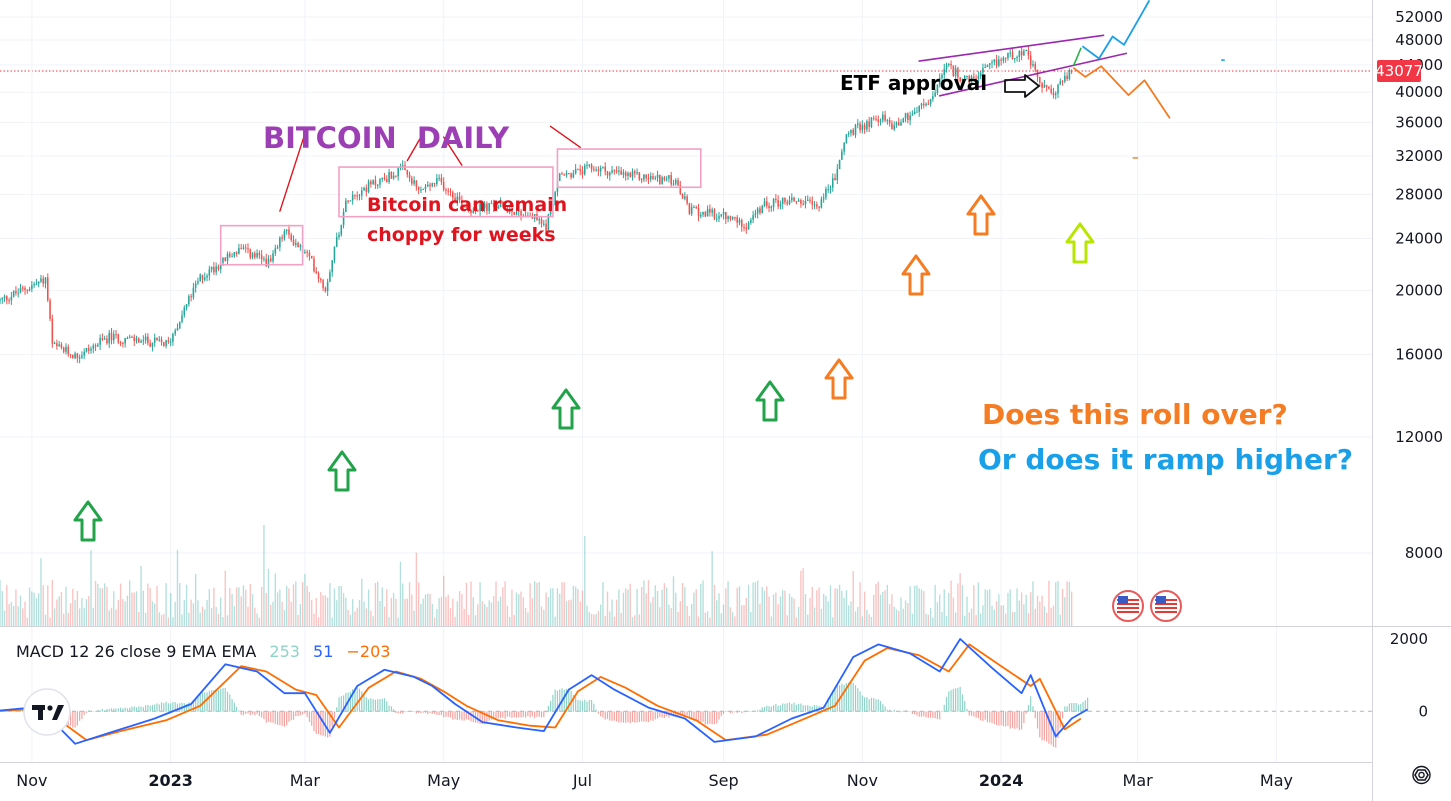 This screenshot has width=1451, height=801. Describe the element at coordinates (1409, 675) in the screenshot. I see `macd-axis: 2000 0` at that location.